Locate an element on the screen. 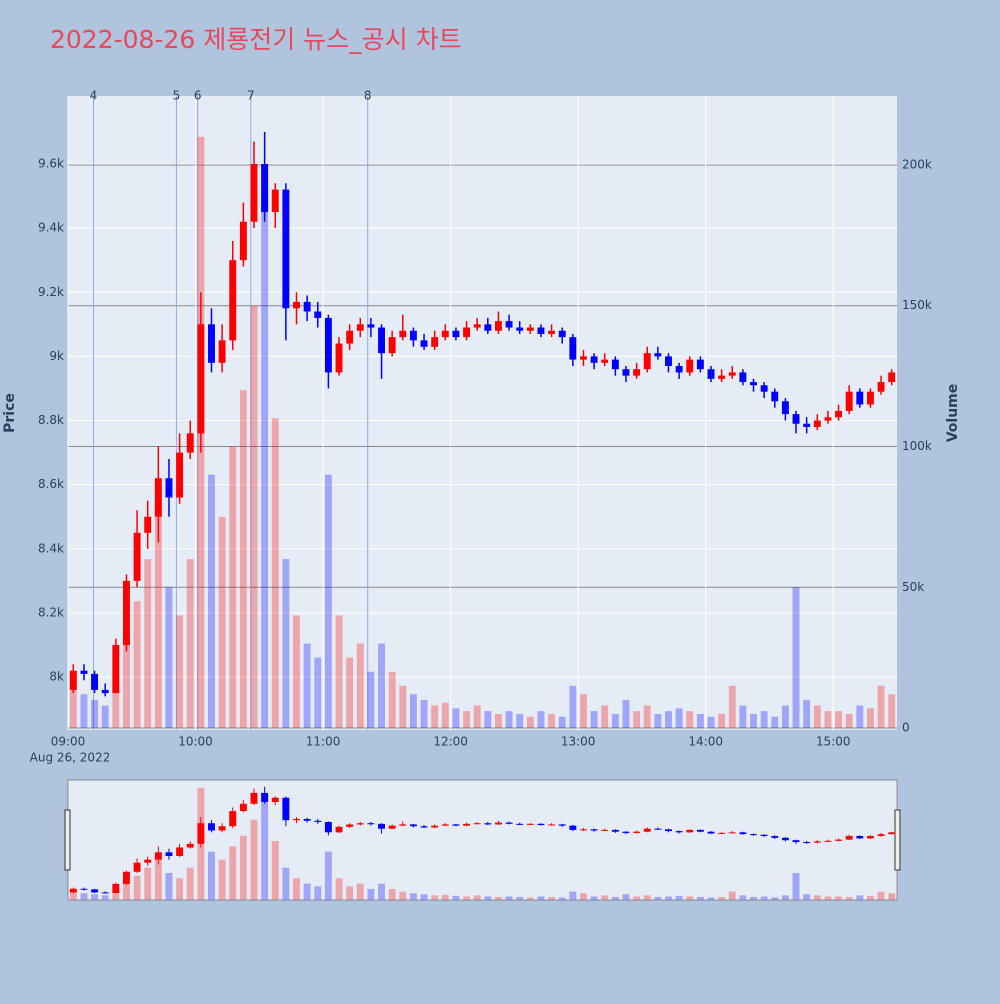  y2-tick-label: 100k is located at coordinates (917, 446).